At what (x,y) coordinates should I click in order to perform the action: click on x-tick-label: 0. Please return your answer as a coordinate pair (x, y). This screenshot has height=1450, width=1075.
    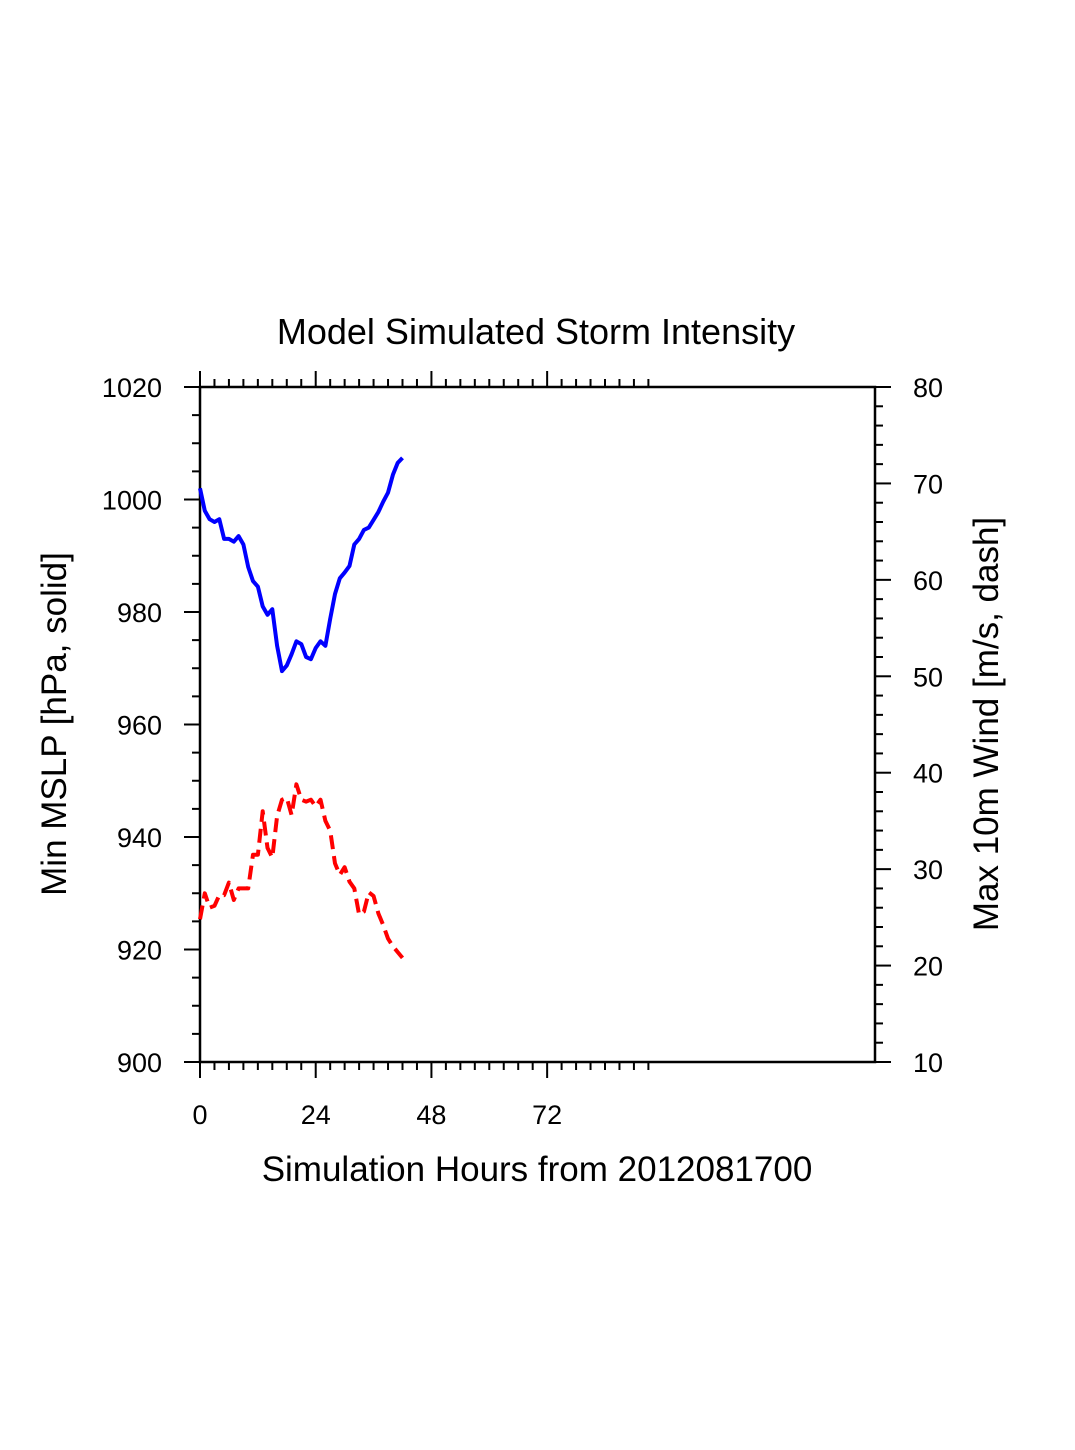
    Looking at the image, I should click on (199, 1115).